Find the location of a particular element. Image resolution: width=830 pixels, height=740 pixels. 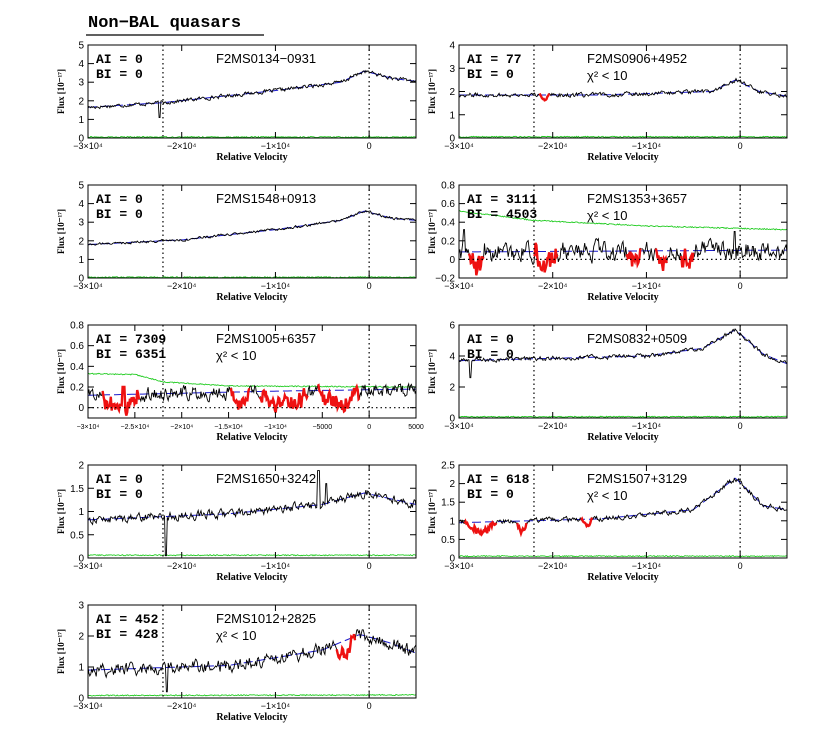

bi-label: BI = 428 is located at coordinates (127, 634).